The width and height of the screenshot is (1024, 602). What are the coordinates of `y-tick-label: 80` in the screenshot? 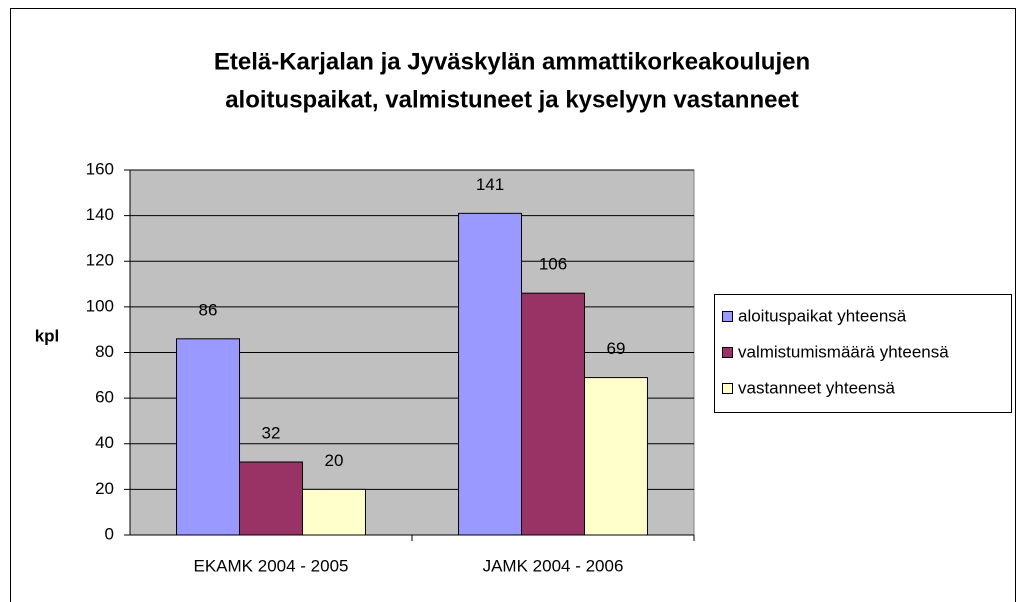 It's located at (104, 351).